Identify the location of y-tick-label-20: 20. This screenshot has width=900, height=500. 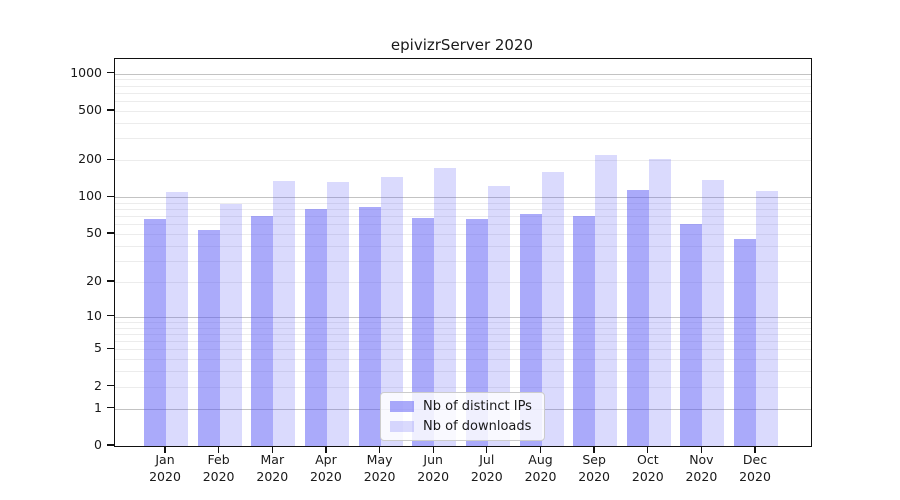
(94, 280).